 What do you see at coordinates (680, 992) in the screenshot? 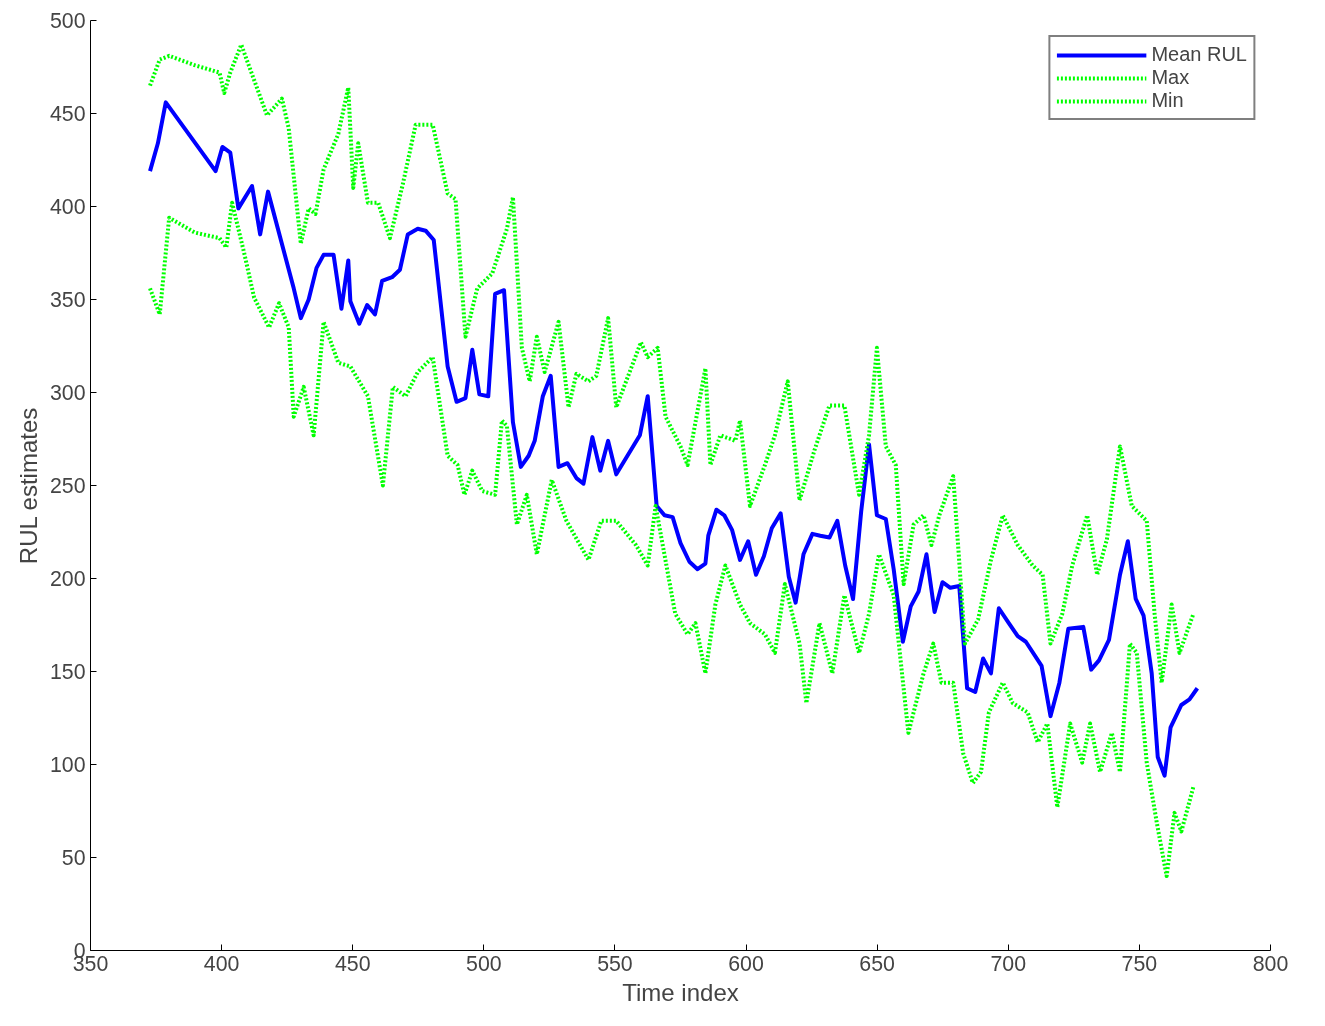
I see `x-axis-title: Time index` at bounding box center [680, 992].